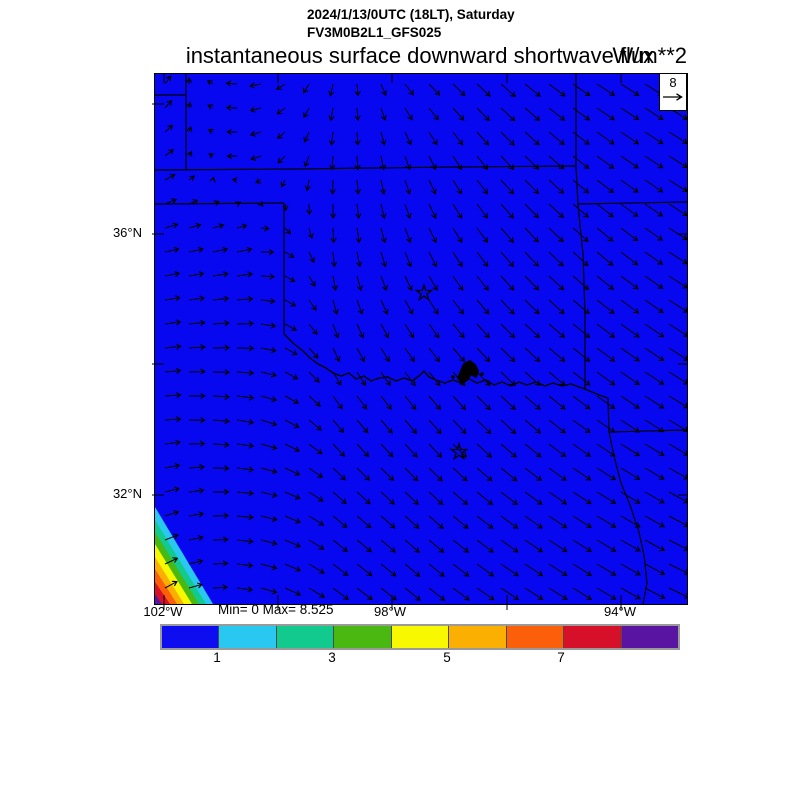 The width and height of the screenshot is (800, 800). What do you see at coordinates (441, 371) in the screenshot?
I see `city-star-markers` at bounding box center [441, 371].